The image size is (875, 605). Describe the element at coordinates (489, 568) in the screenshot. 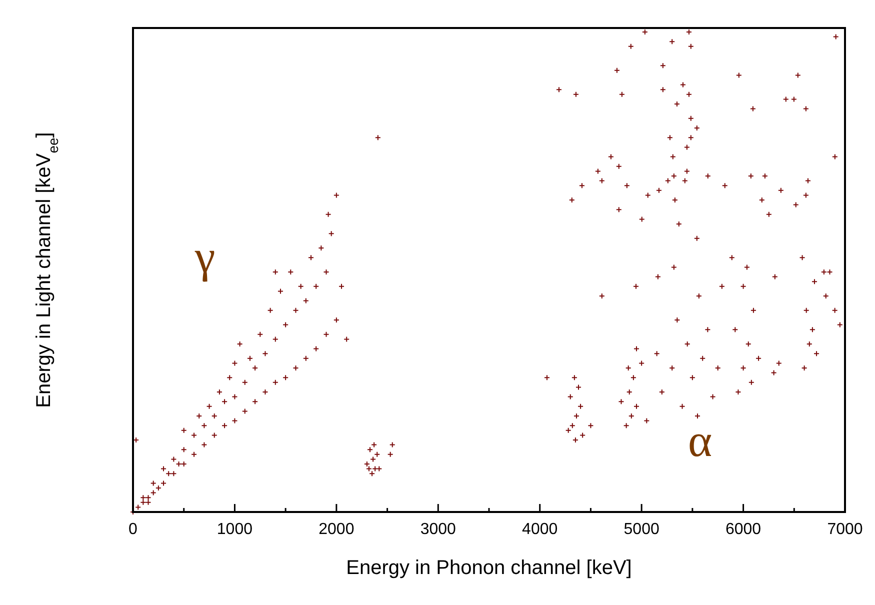

I see `x-axis-title: Energy in Phonon channel [keV]` at that location.